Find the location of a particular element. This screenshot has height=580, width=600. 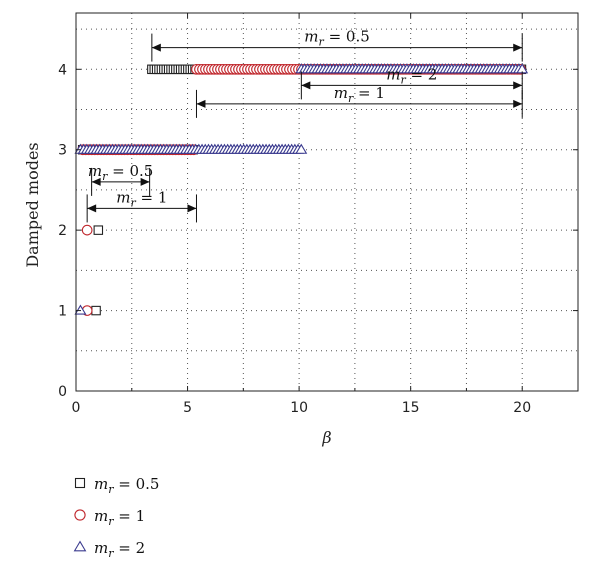

y-tick-label: 0 is located at coordinates (62, 392).